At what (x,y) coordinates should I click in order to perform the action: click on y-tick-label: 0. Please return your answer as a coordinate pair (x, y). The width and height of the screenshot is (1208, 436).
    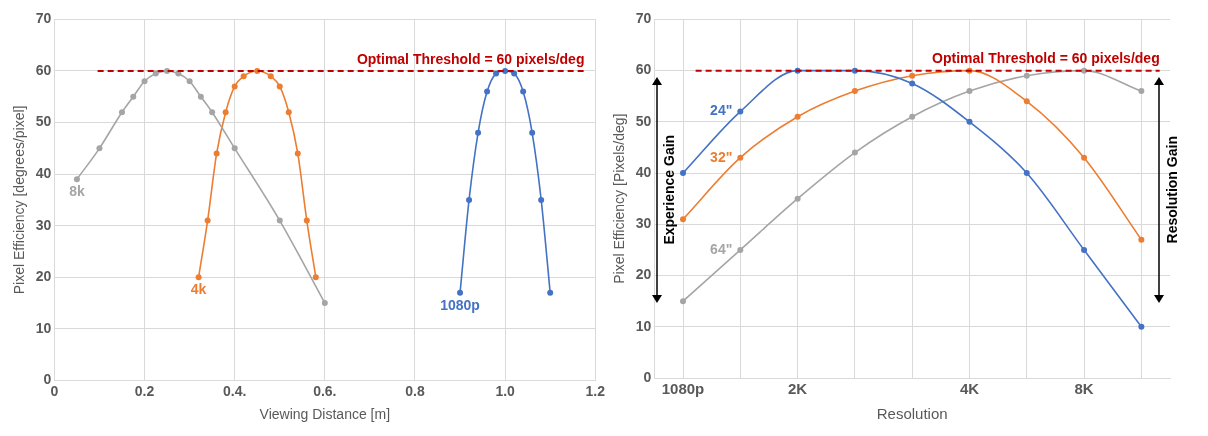
    Looking at the image, I should click on (647, 376).